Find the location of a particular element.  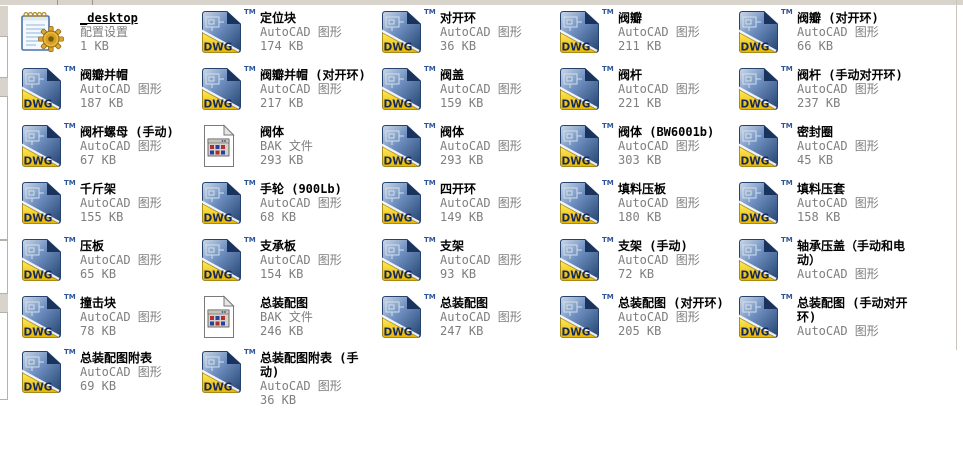

file-name: 定位块 is located at coordinates (278, 18).